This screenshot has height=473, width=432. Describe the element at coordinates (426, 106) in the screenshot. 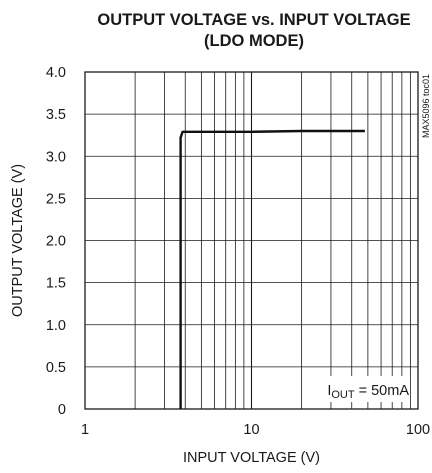

I see `figure-id: MAX5096 toc01` at that location.